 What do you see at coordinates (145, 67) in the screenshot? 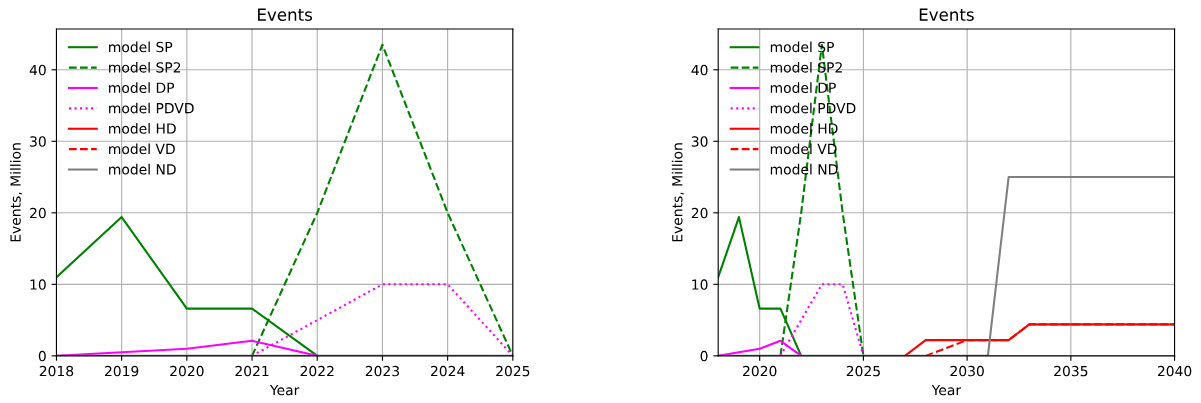
I see `legend-label: model SP2` at bounding box center [145, 67].